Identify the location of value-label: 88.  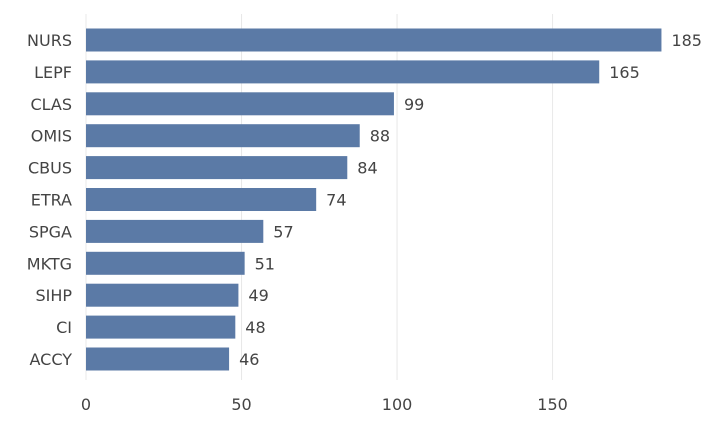
(380, 136).